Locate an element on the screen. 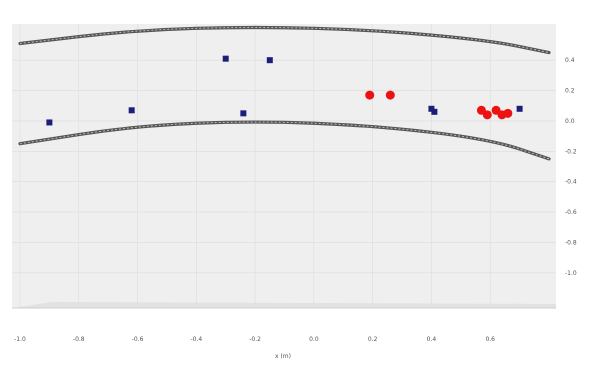 The height and width of the screenshot is (365, 594). y-tick-labels: 0.4 0.2 0.0 -0.2 -0.4 -0.6 -0.8 -1.0 is located at coordinates (571, 167).